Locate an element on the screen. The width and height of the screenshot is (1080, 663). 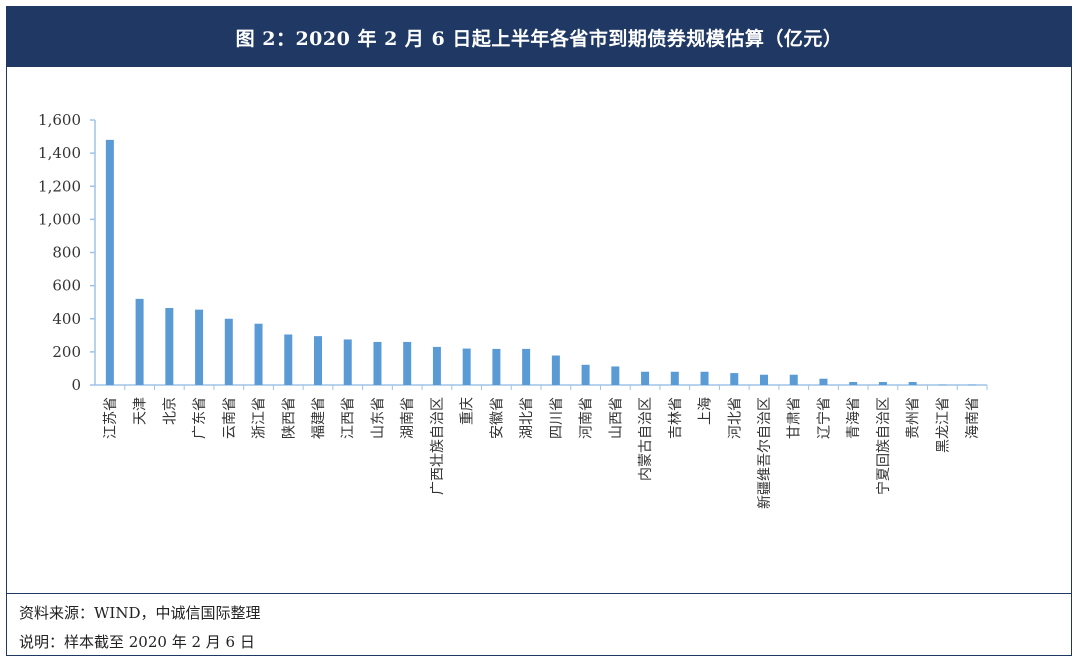
x-tick-label: 宁夏回族自治区 is located at coordinates (883, 446).